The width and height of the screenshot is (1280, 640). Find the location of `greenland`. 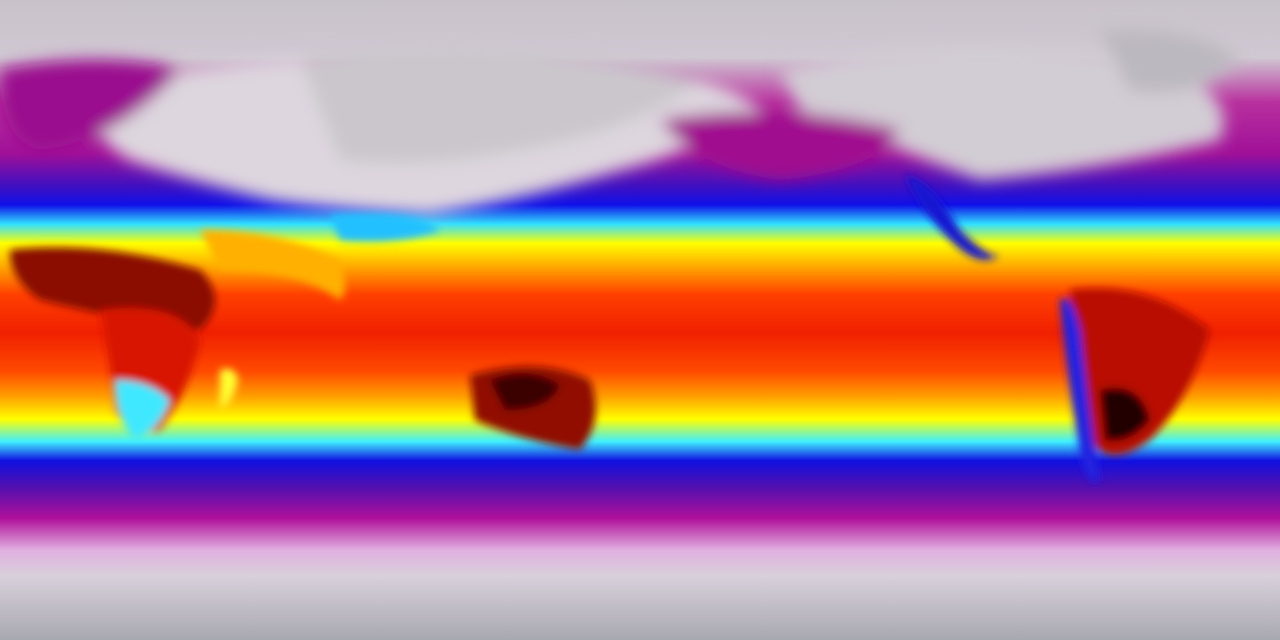

greenland is located at coordinates (1170, 60).